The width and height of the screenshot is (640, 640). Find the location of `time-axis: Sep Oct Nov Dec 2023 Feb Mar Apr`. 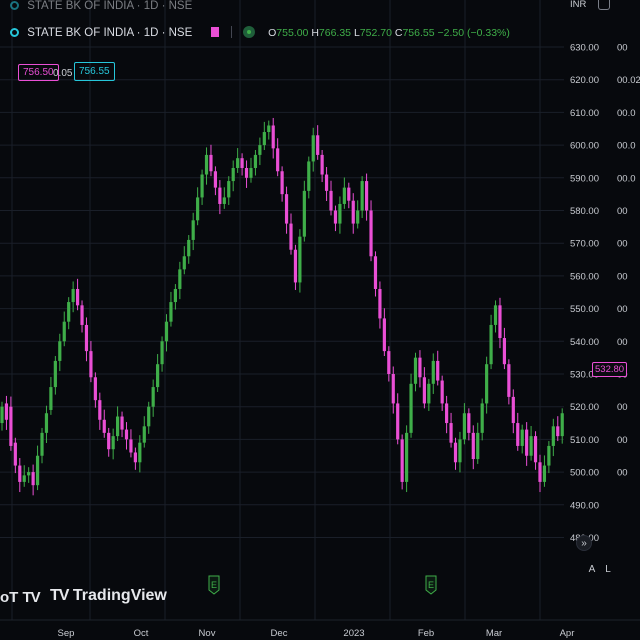

time-axis: Sep Oct Nov Dec 2023 Feb Mar Apr is located at coordinates (320, 629).